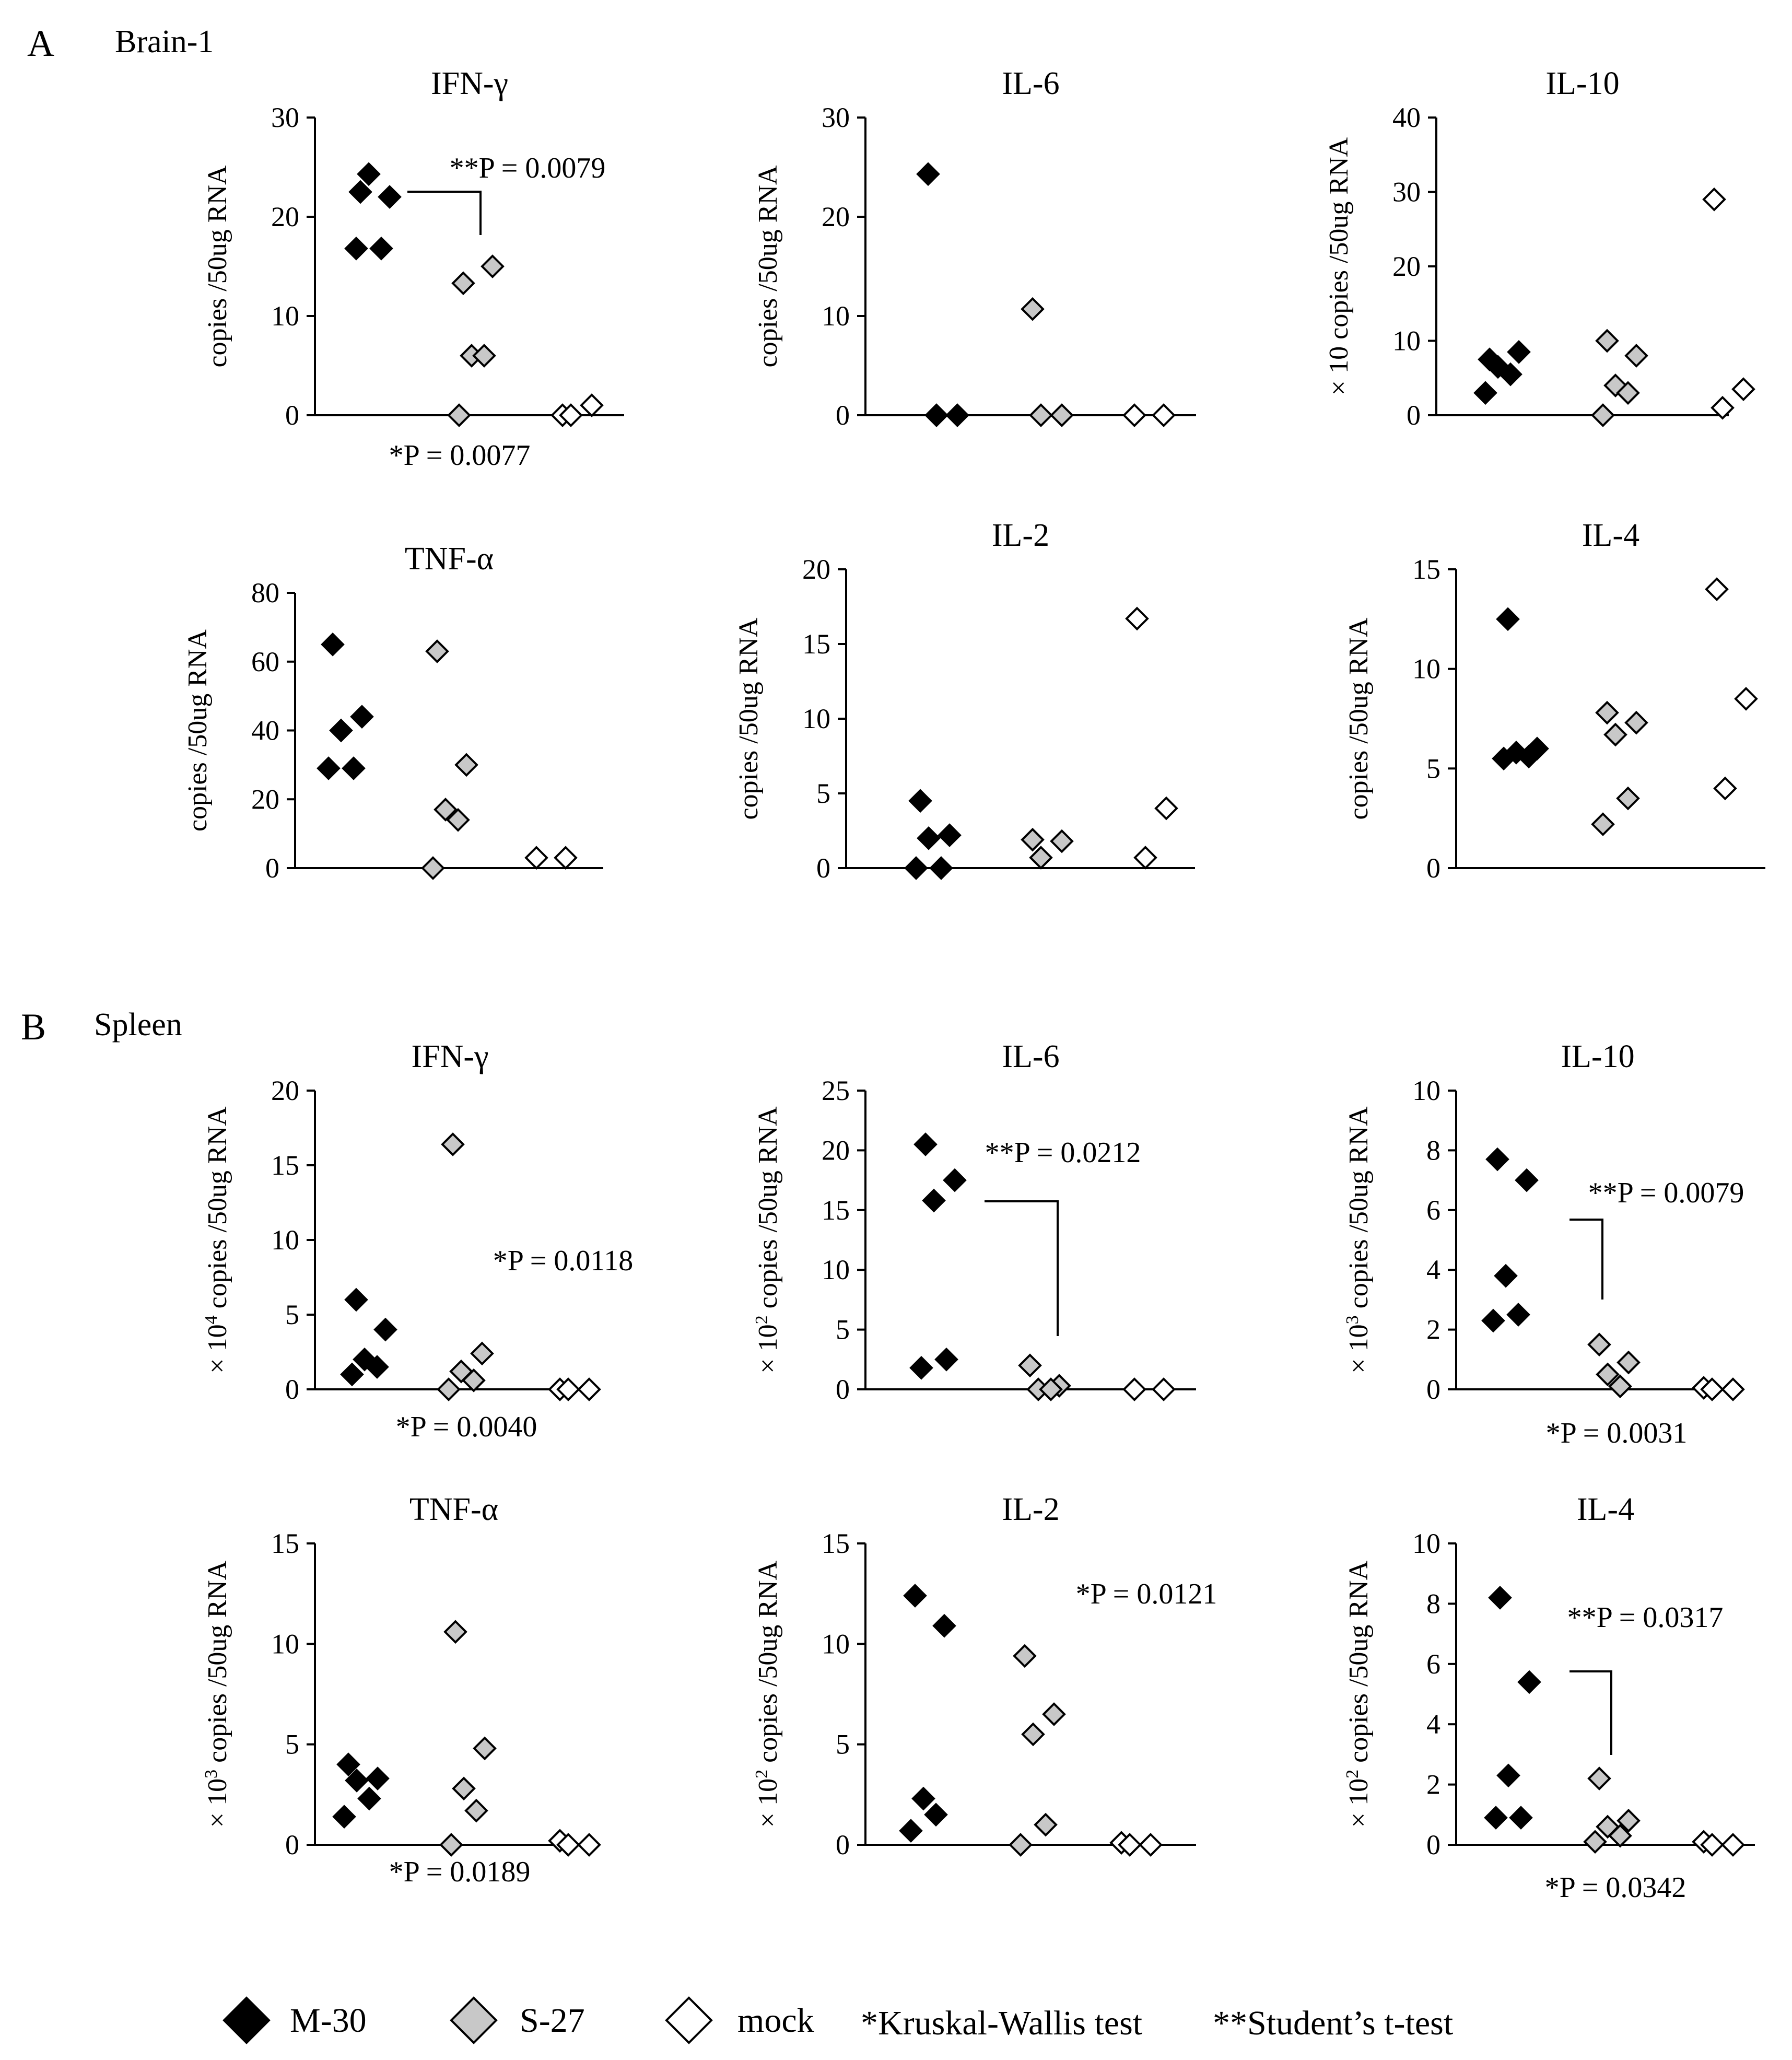 The image size is (1792, 2060). Describe the element at coordinates (1433, 1210) in the screenshot. I see `y-tick-label-b-il-10-6: 6` at that location.